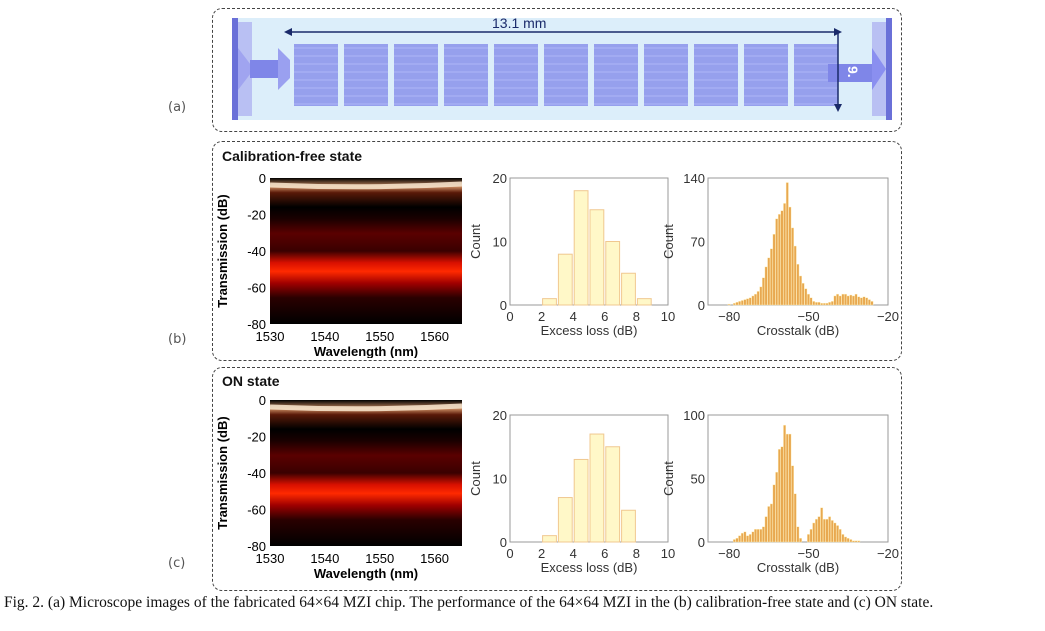 The width and height of the screenshot is (1045, 631). What do you see at coordinates (798, 567) in the screenshot?
I see `x-axis-label: Crosstalk (dB)` at bounding box center [798, 567].